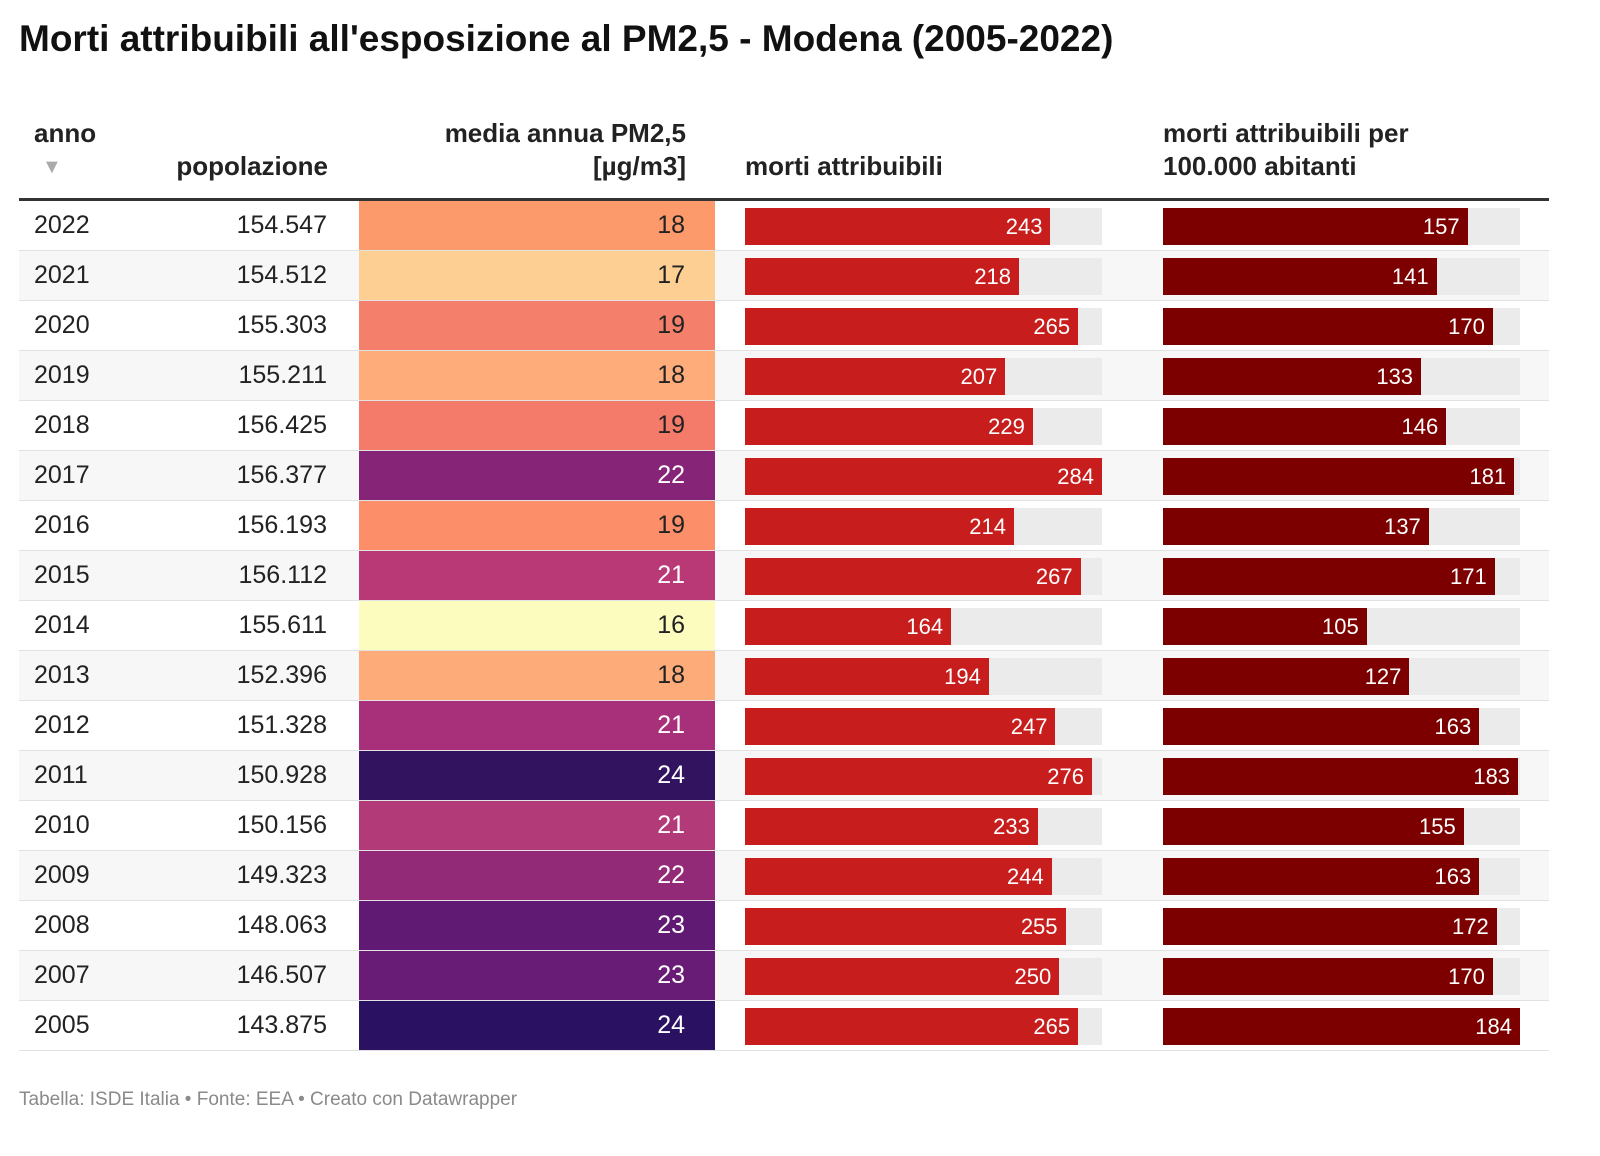 Image resolution: width=1600 pixels, height=1156 pixels. Describe the element at coordinates (281, 475) in the screenshot. I see `population: 156.377` at that location.